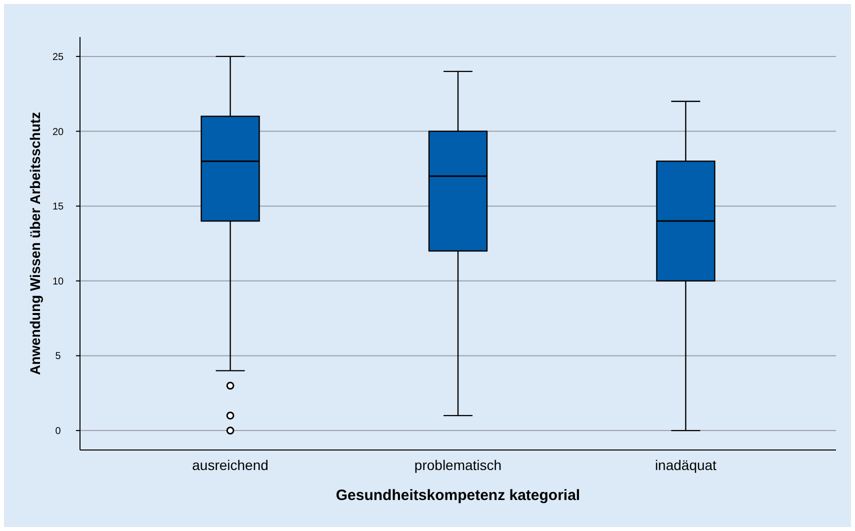 The height and width of the screenshot is (531, 855). I want to click on y-tick-label: 20, so click(58, 132).